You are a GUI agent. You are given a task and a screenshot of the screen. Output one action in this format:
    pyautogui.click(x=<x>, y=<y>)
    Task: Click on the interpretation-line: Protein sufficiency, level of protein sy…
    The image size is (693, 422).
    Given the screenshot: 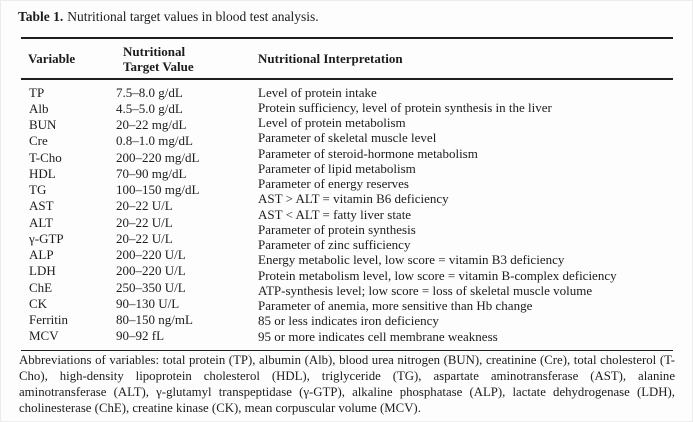 What is the action you would take?
    pyautogui.click(x=405, y=107)
    